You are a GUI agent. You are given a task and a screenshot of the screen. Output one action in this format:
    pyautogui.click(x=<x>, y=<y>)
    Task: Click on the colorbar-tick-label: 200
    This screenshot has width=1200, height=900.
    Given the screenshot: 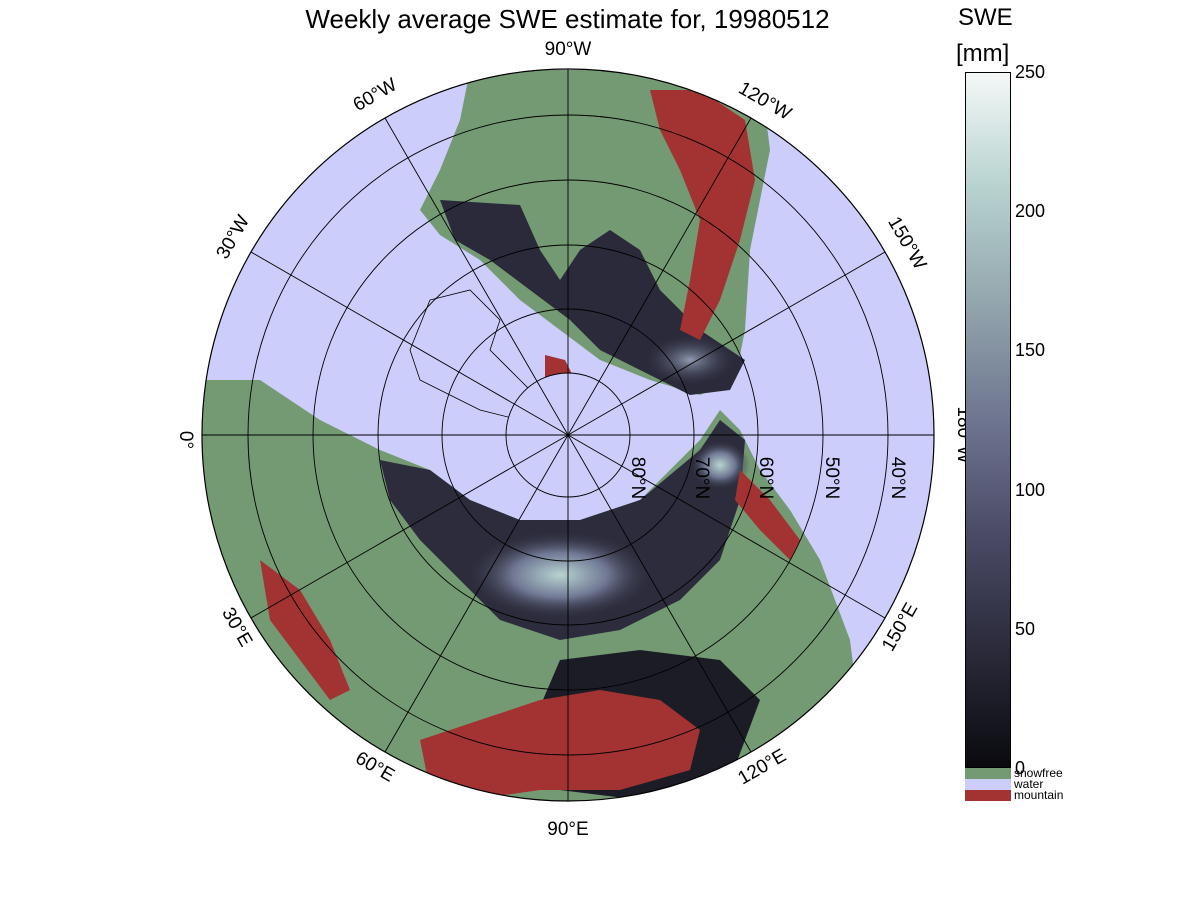 What is the action you would take?
    pyautogui.click(x=1030, y=211)
    